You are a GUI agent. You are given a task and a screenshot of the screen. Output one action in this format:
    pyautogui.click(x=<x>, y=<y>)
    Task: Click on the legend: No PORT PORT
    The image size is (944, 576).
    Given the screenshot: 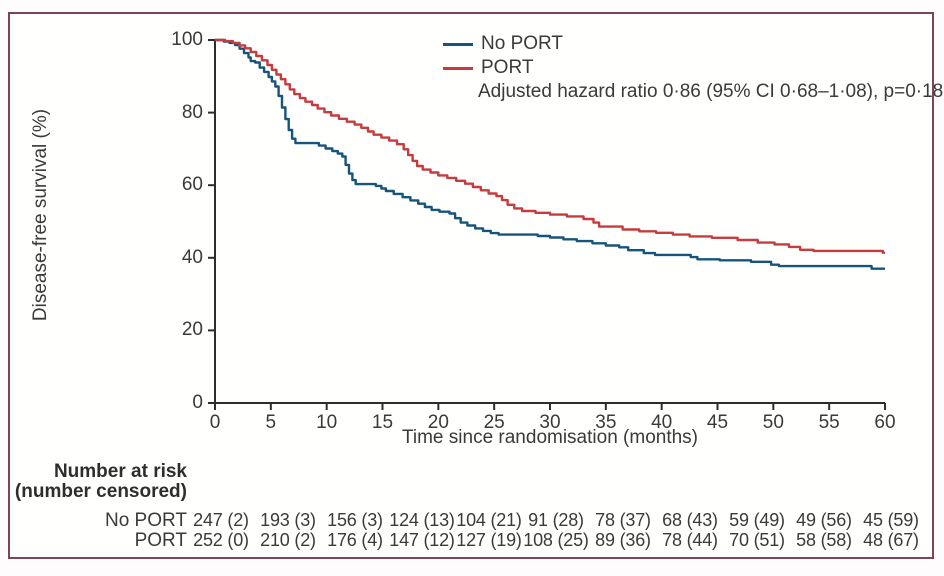 What is the action you would take?
    pyautogui.click(x=503, y=56)
    